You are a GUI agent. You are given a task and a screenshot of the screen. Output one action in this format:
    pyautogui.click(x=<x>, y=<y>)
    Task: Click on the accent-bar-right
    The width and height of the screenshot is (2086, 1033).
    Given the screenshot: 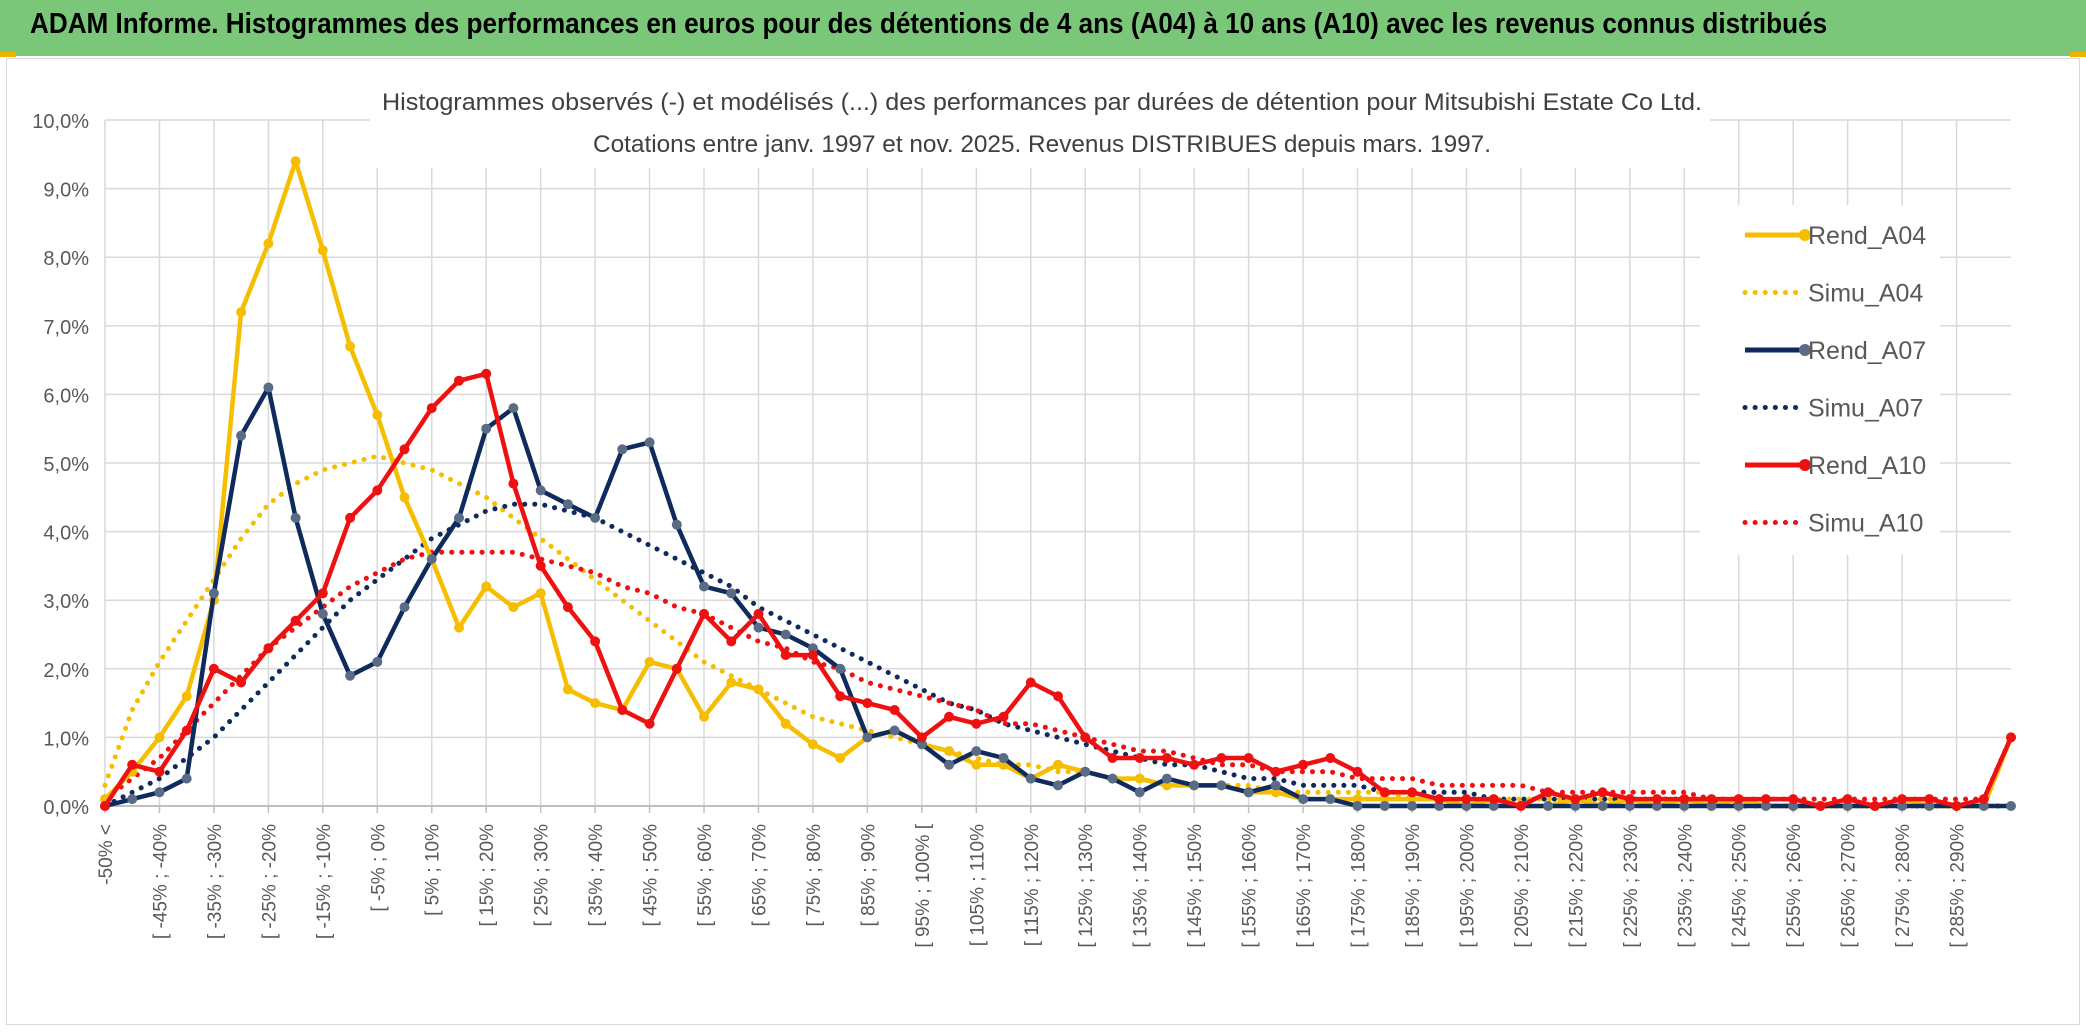 What is the action you would take?
    pyautogui.click(x=2078, y=54)
    